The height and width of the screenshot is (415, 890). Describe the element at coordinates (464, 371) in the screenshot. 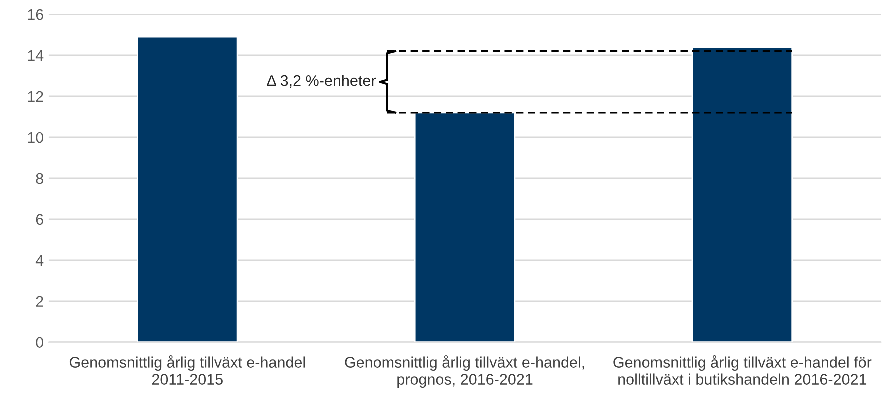

I see `x-tick-label: Genomsnittlig årlig tillväxt e-handel, prognos, 2016-2021` at that location.